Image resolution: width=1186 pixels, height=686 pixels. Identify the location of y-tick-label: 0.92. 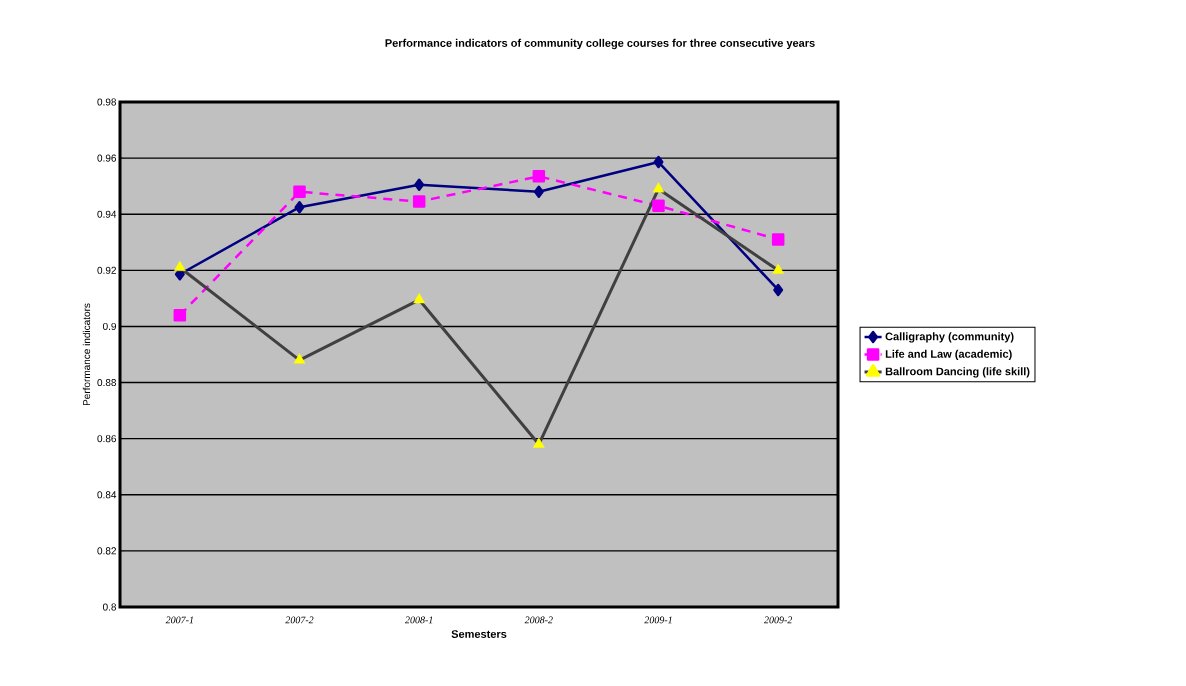
(106, 270).